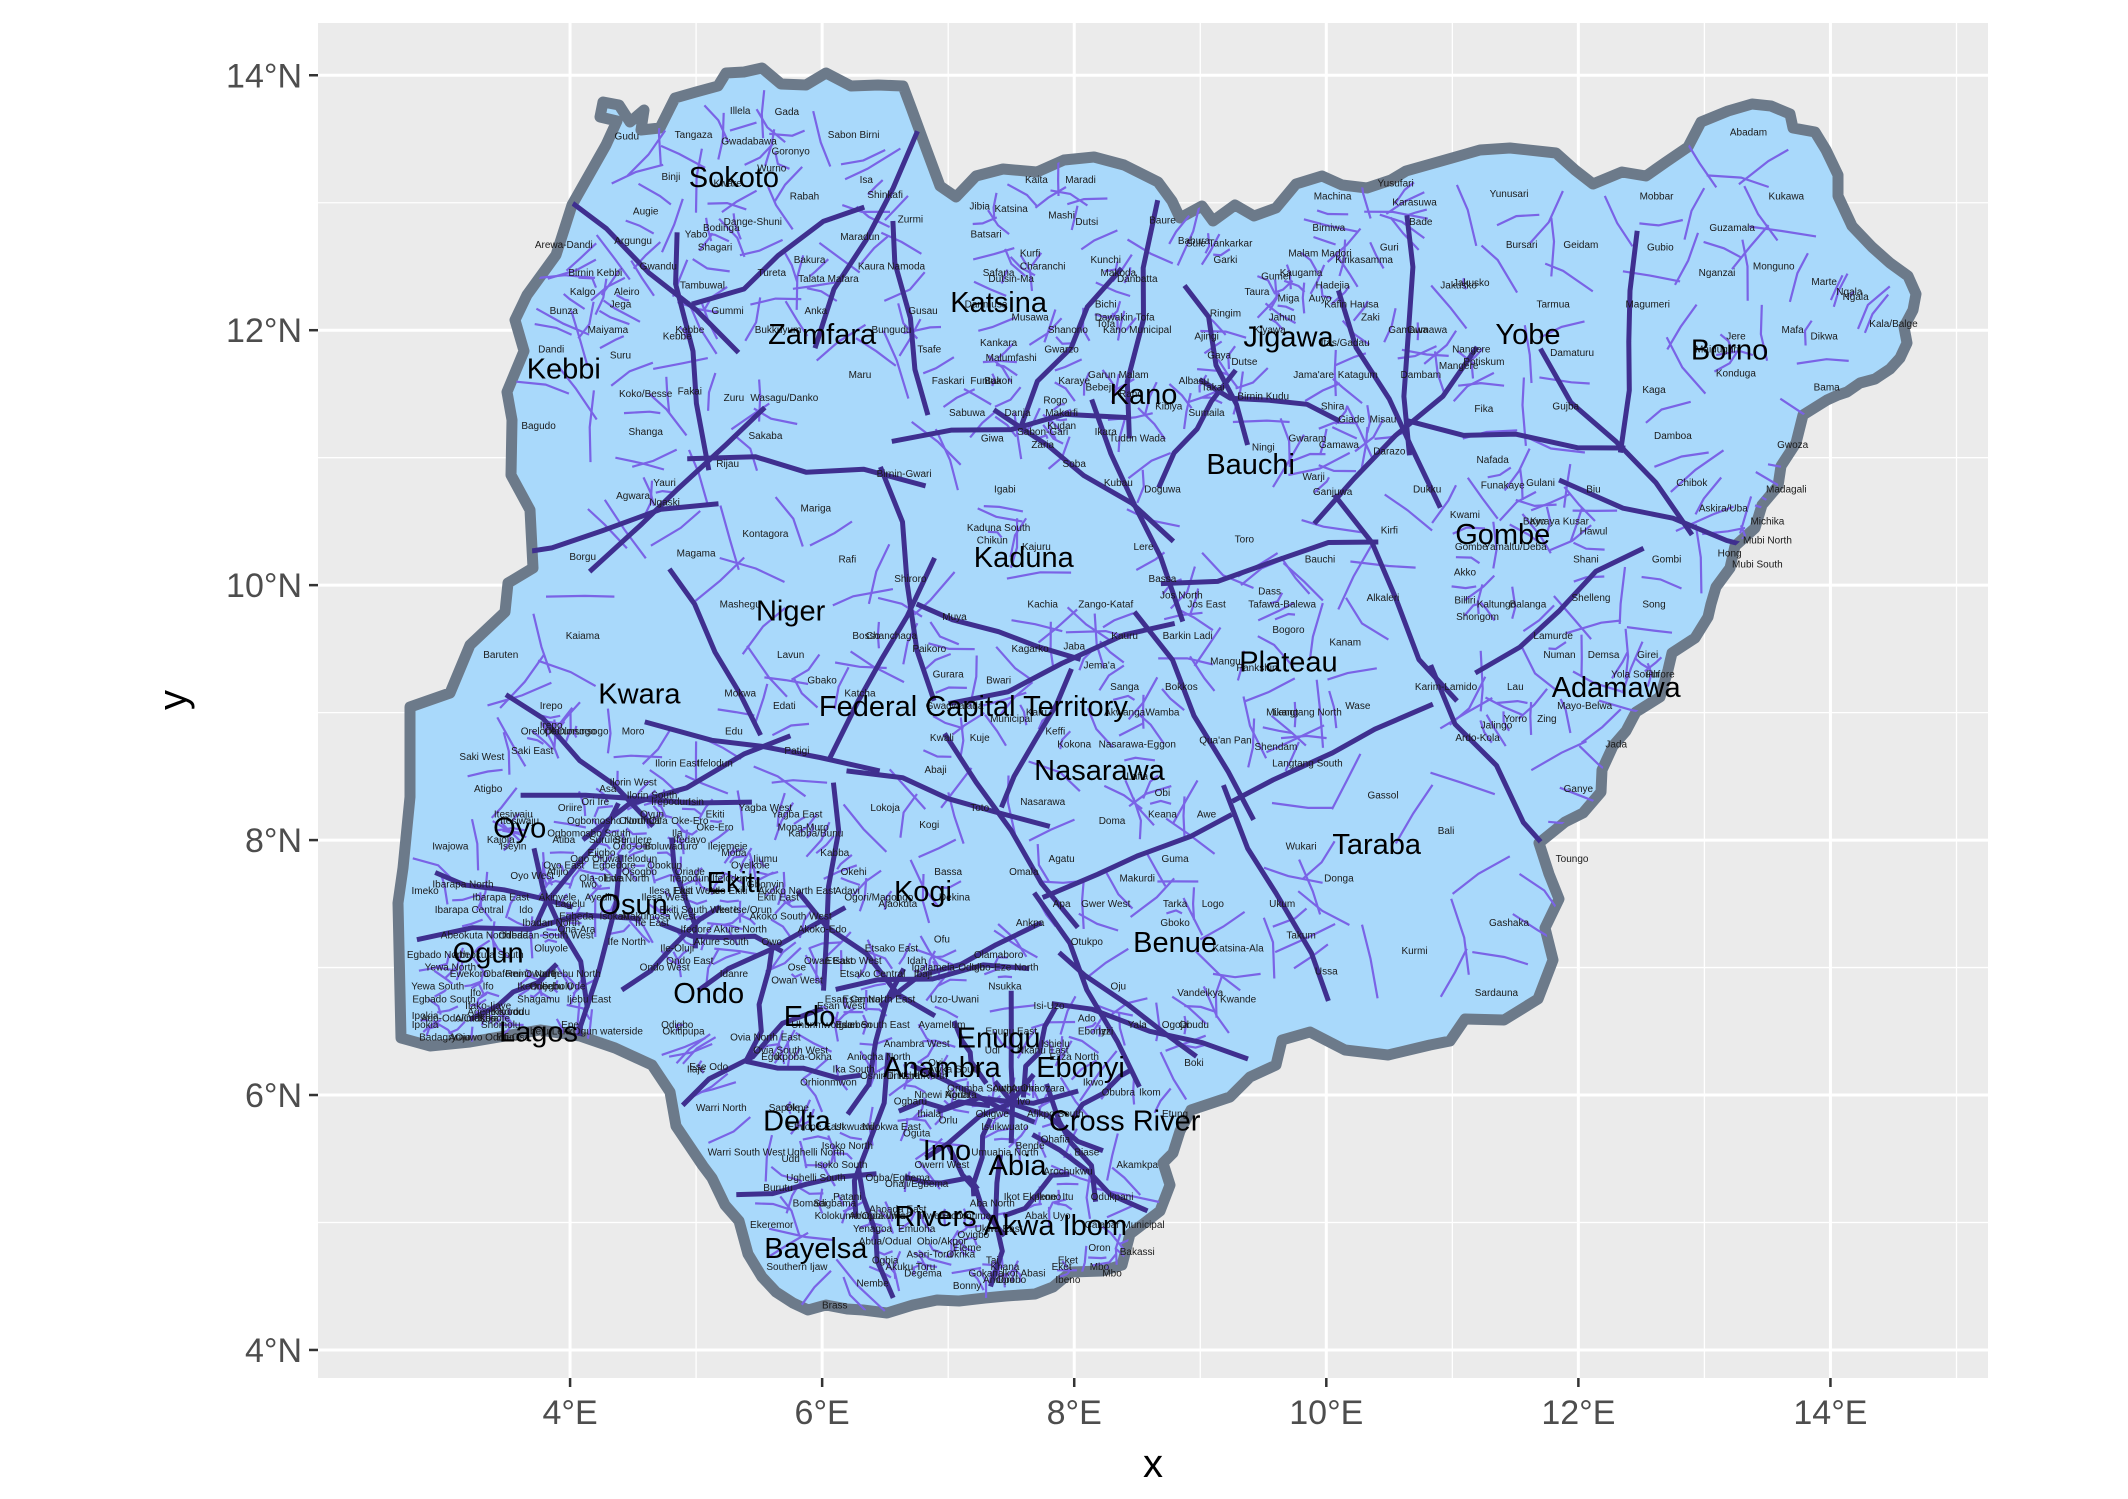  I want to click on lga-label: Apa, so click(1062, 904).